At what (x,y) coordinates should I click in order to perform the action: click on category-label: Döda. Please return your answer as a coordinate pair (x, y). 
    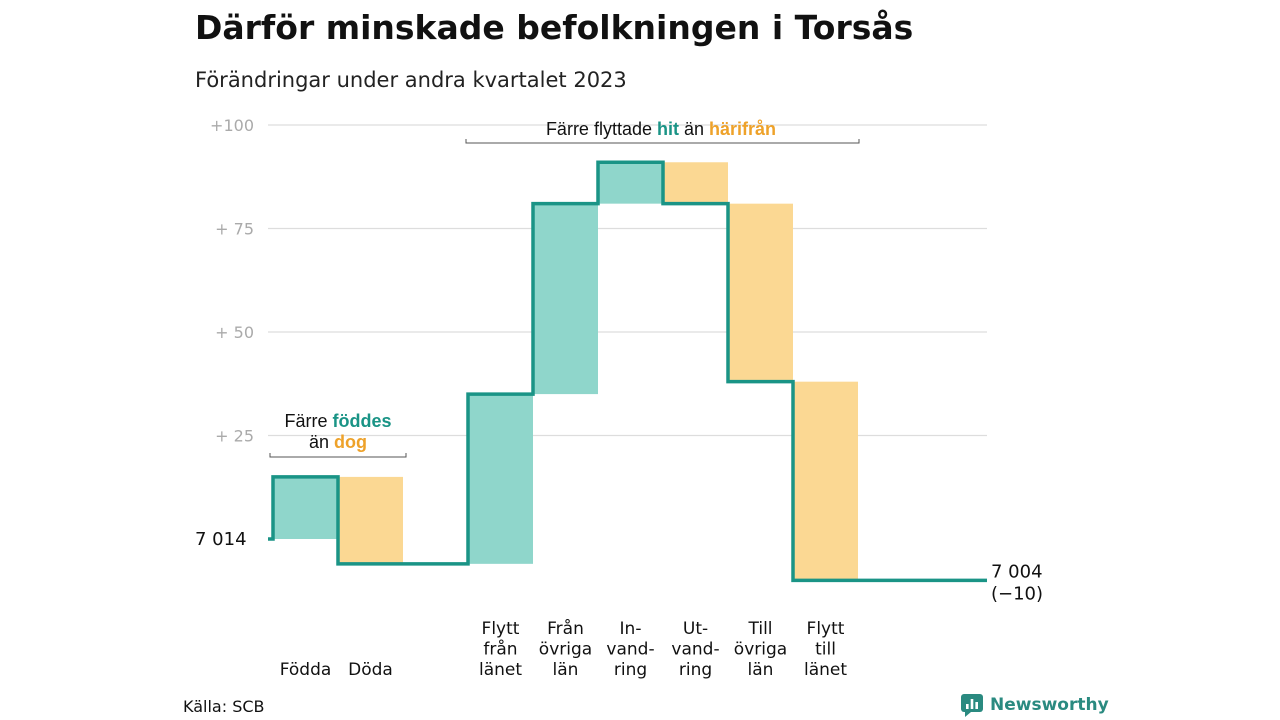
    Looking at the image, I should click on (370, 670).